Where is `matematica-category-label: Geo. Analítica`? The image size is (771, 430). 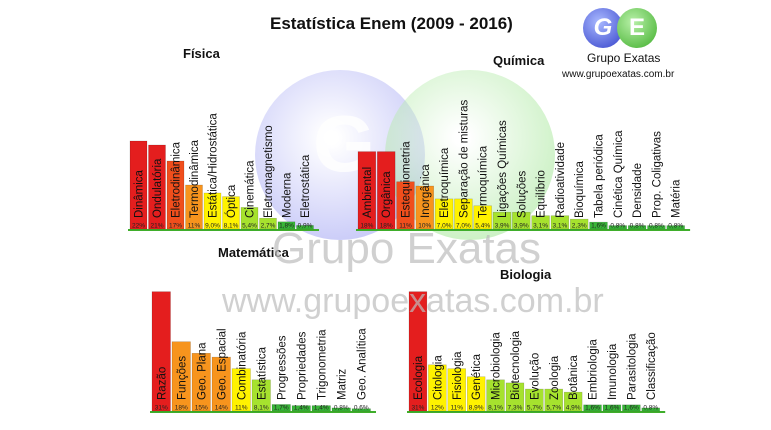 matematica-category-label: Geo. Analítica is located at coordinates (362, 364).